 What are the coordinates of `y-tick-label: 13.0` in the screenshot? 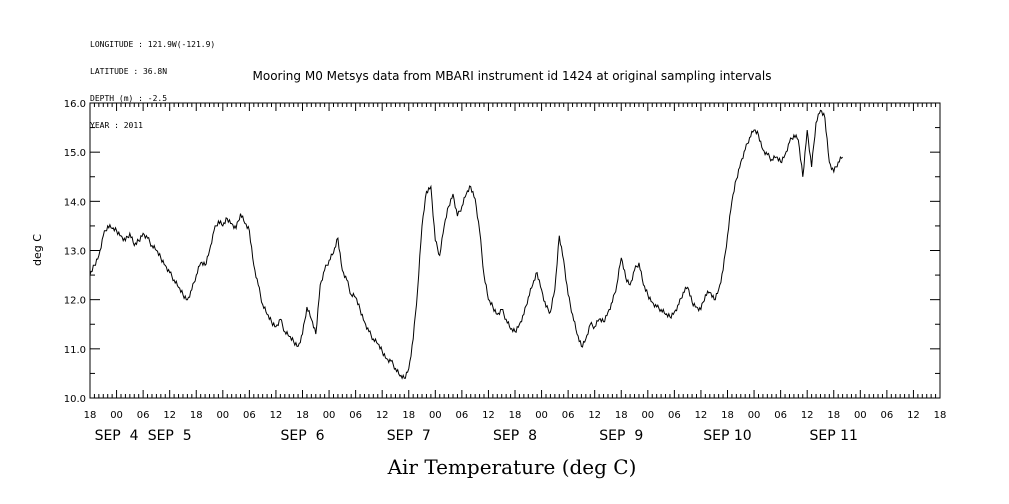 It's located at (75, 252).